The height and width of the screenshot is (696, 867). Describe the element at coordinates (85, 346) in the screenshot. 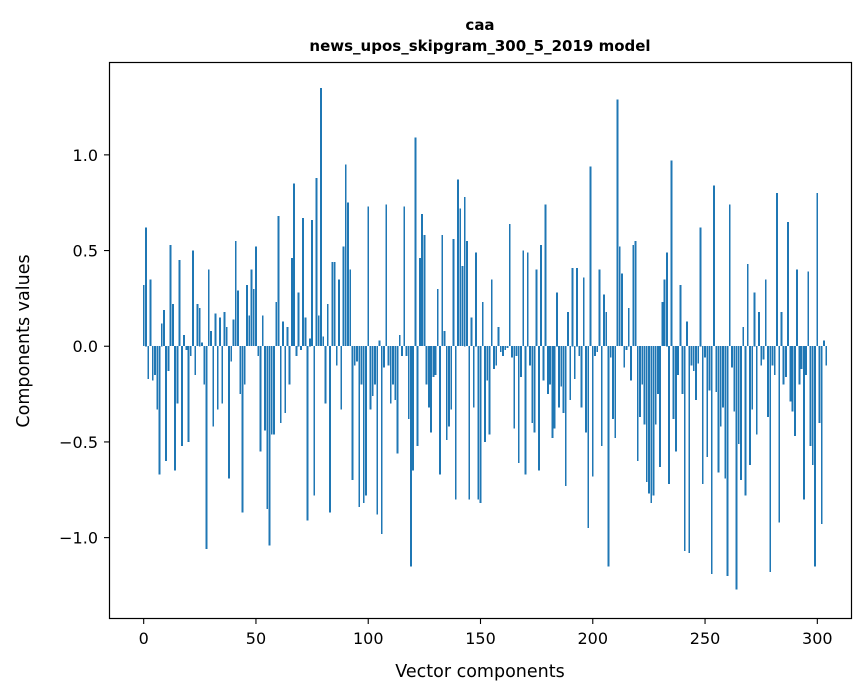

I see `y-tick-label: 0.0` at that location.